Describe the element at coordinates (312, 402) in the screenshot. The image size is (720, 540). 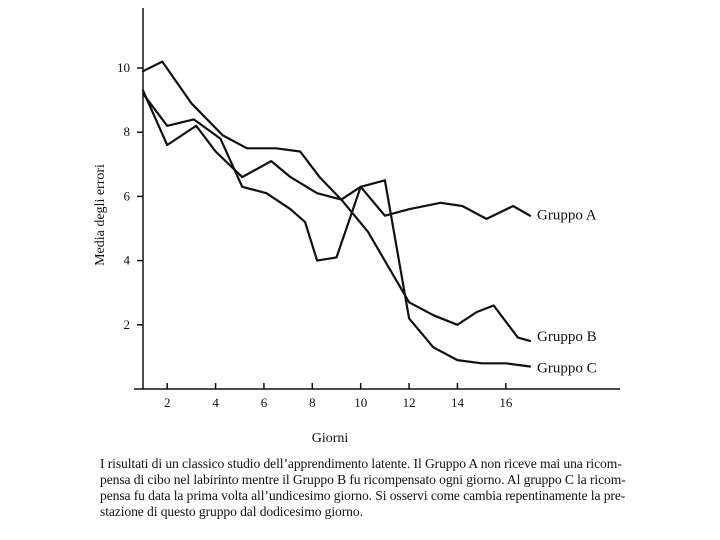
I see `x-tick-label: 8` at that location.